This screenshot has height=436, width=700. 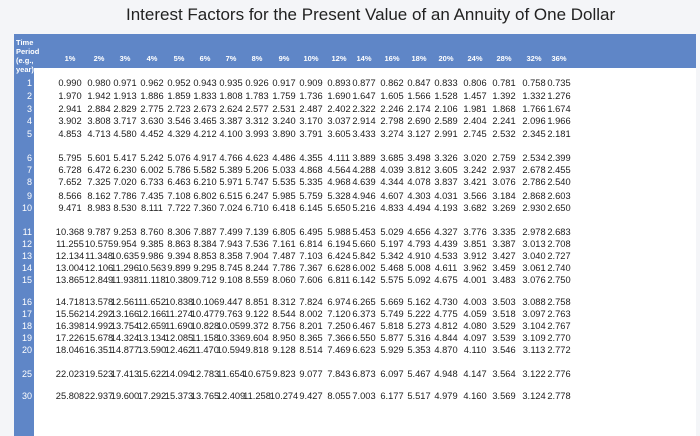 I want to click on table-cell: 3.483, so click(x=504, y=280).